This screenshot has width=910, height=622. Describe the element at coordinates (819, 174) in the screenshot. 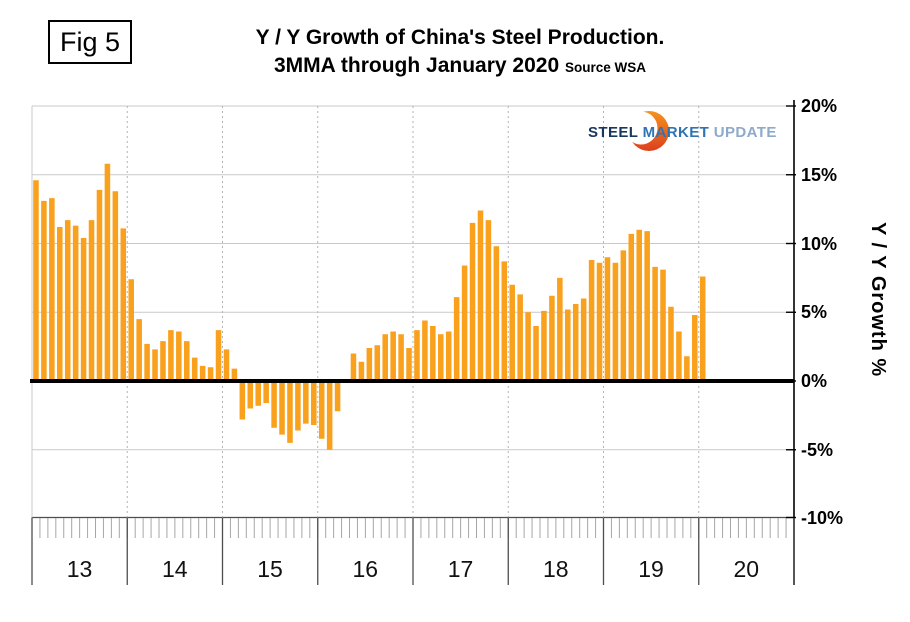

I see `y-axis-tick-label-15%: 15%` at that location.